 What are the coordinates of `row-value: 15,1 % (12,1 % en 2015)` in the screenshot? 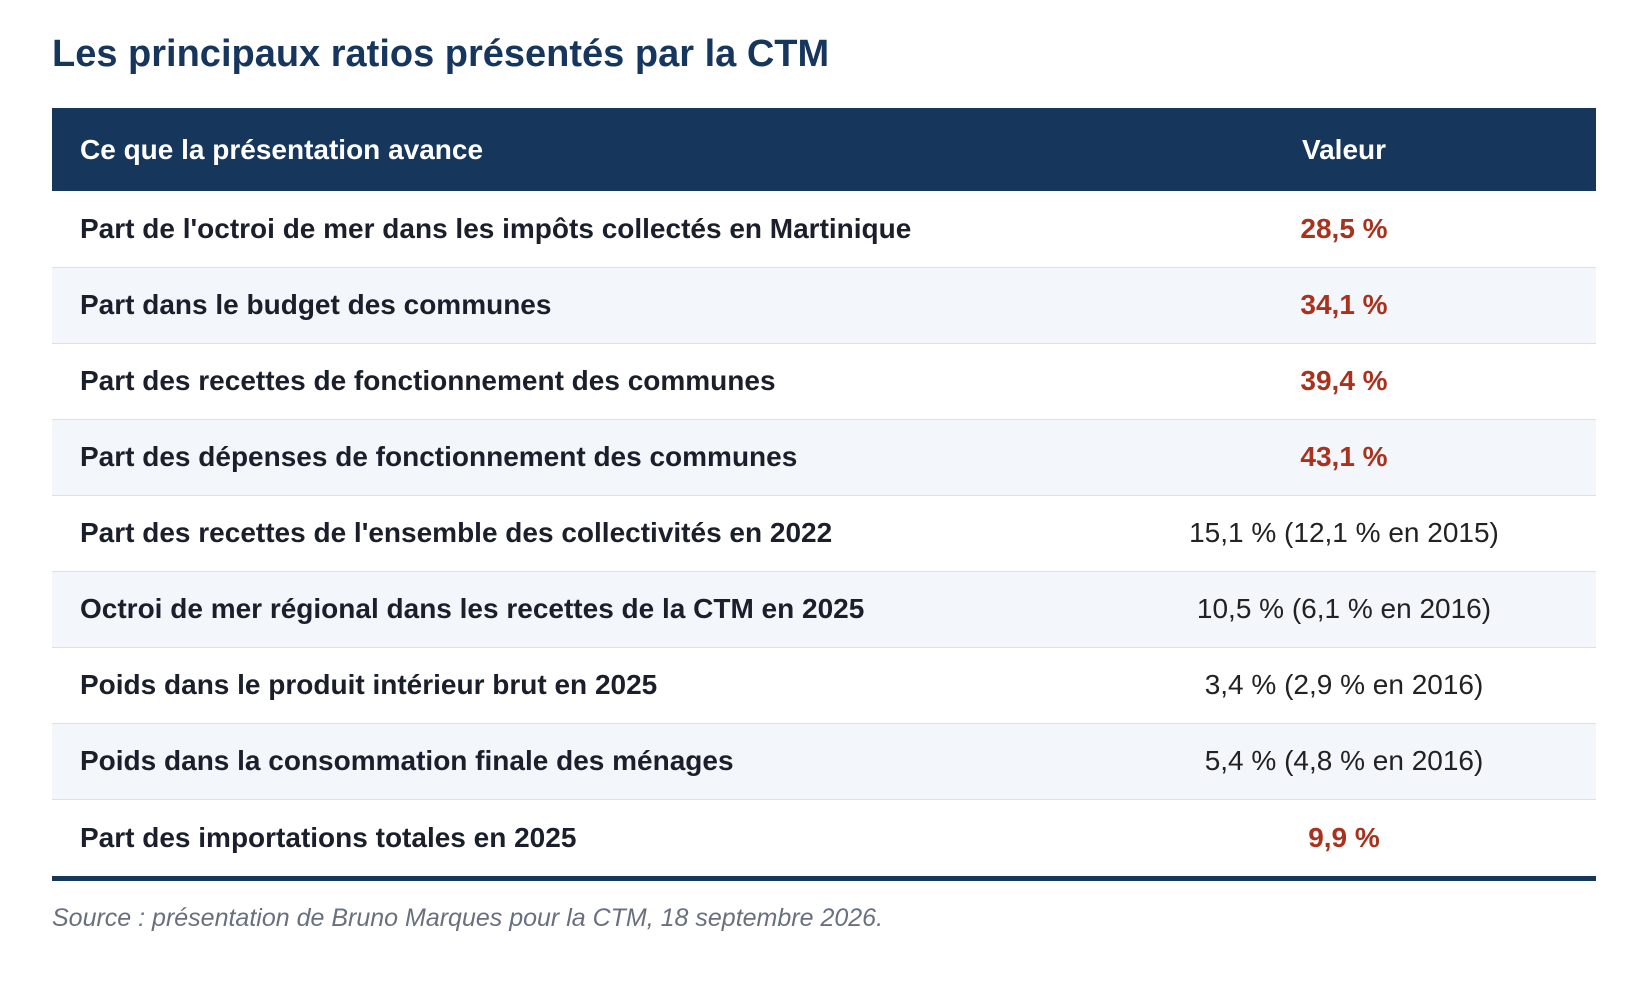 It's located at (1344, 532).